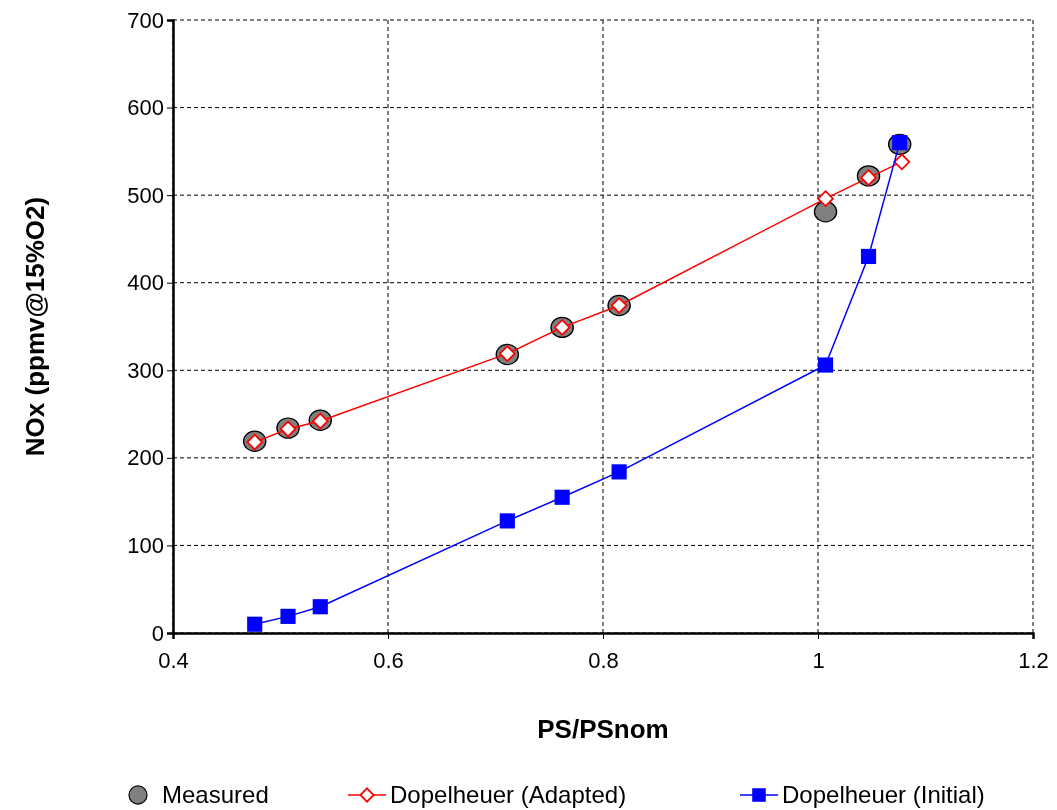  What do you see at coordinates (173, 661) in the screenshot?
I see `x-tick-label: 0.4` at bounding box center [173, 661].